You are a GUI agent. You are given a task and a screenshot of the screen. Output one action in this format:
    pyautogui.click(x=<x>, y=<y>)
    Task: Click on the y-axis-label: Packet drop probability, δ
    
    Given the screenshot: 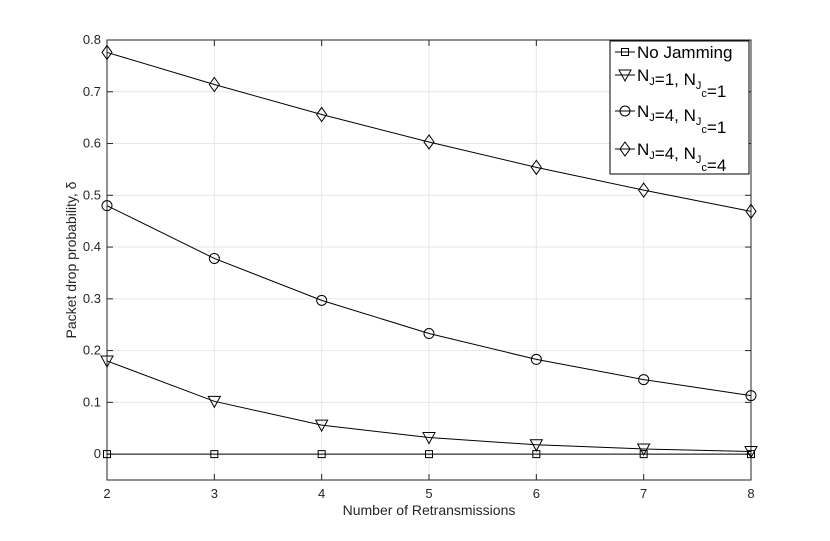 What is the action you would take?
    pyautogui.click(x=71, y=259)
    